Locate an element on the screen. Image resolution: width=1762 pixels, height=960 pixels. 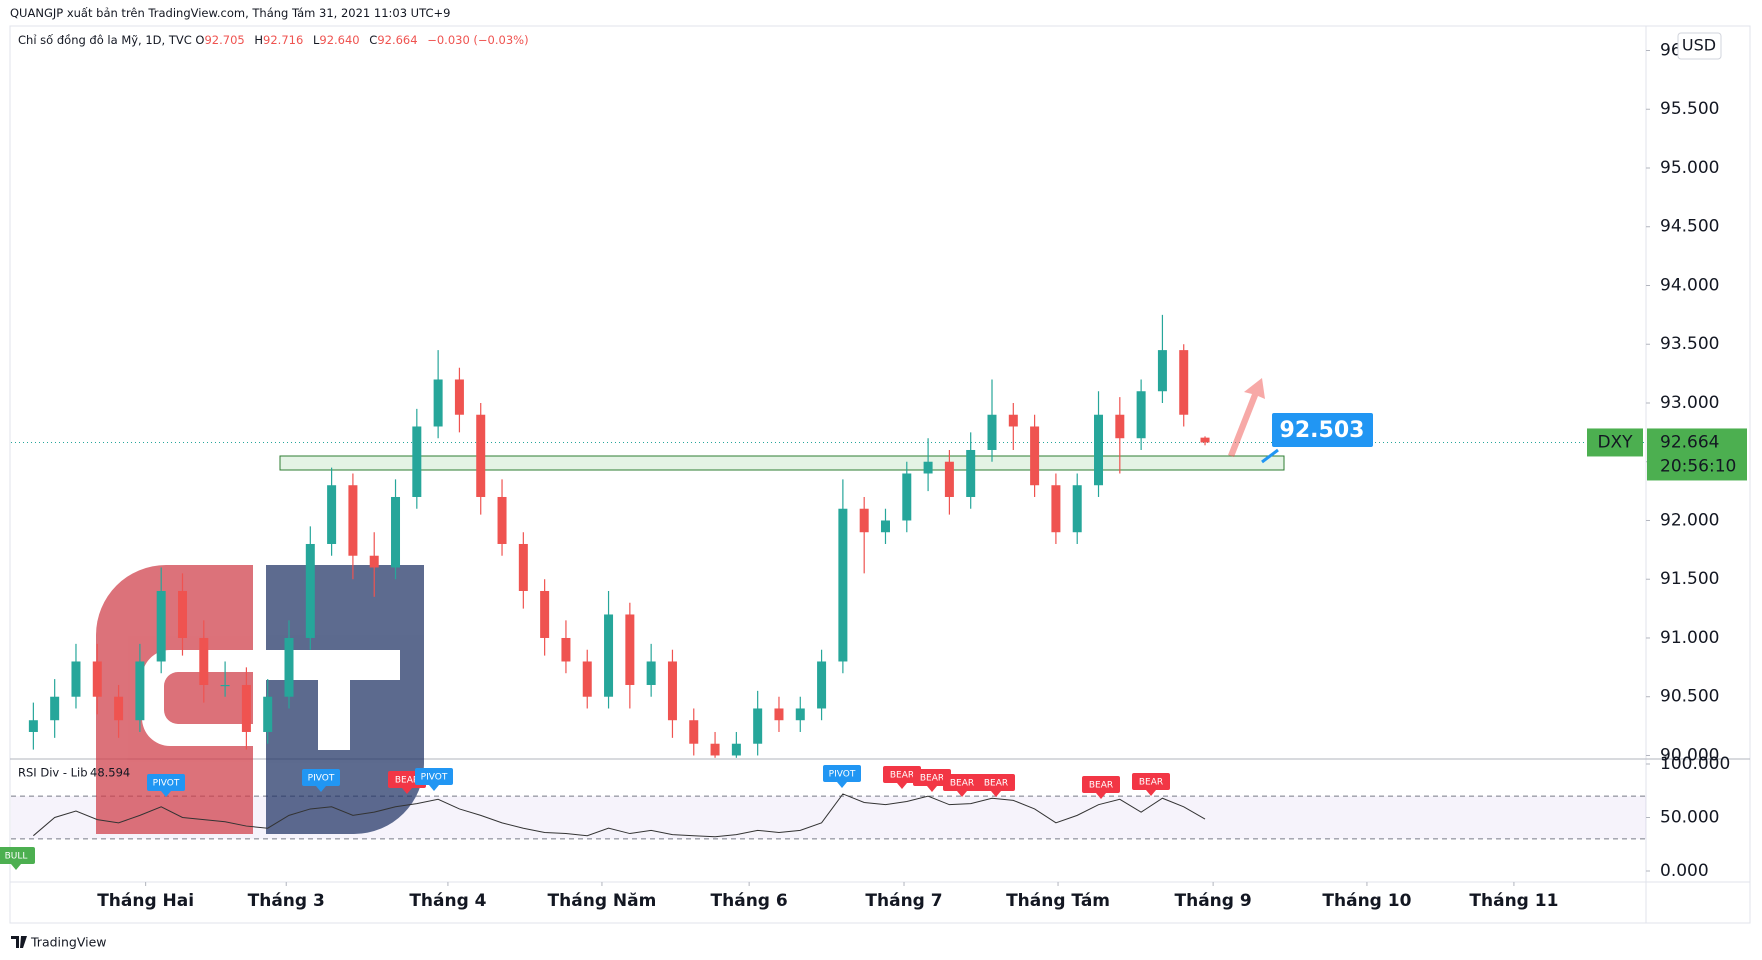
legend-value: 92.664 is located at coordinates (397, 40).